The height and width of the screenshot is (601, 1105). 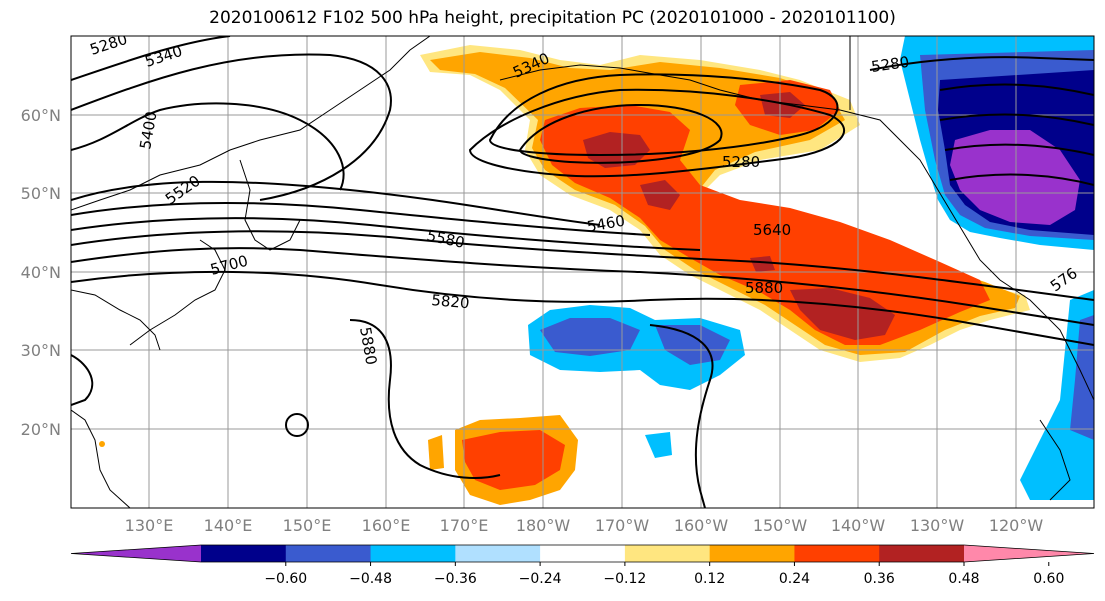 I want to click on contour-5280-west, so click(x=151, y=58).